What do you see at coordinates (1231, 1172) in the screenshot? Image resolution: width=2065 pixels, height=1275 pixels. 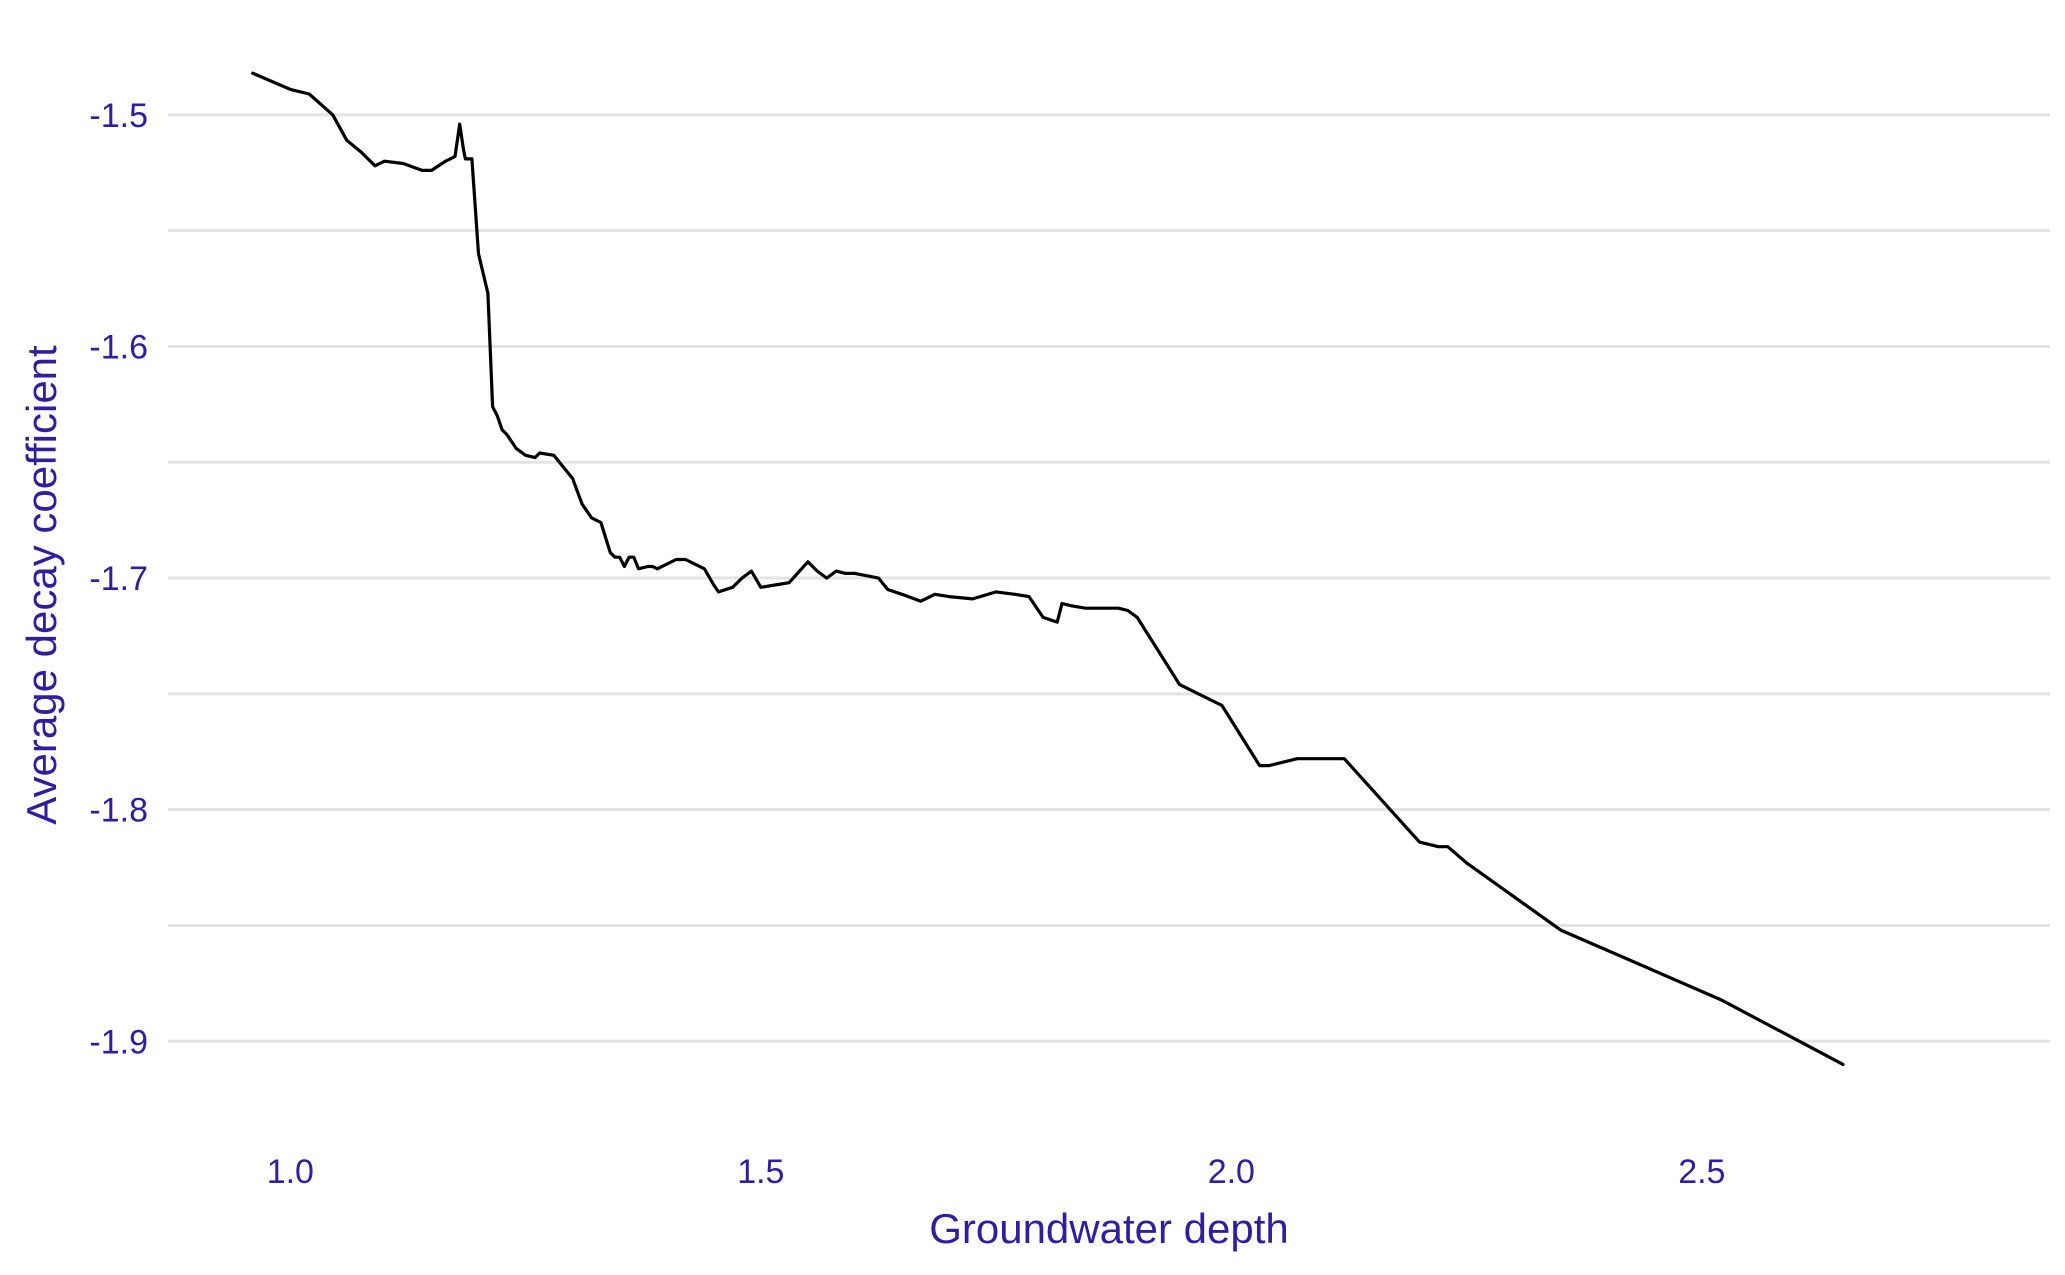 I see `x-tick-label: 2.0` at bounding box center [1231, 1172].